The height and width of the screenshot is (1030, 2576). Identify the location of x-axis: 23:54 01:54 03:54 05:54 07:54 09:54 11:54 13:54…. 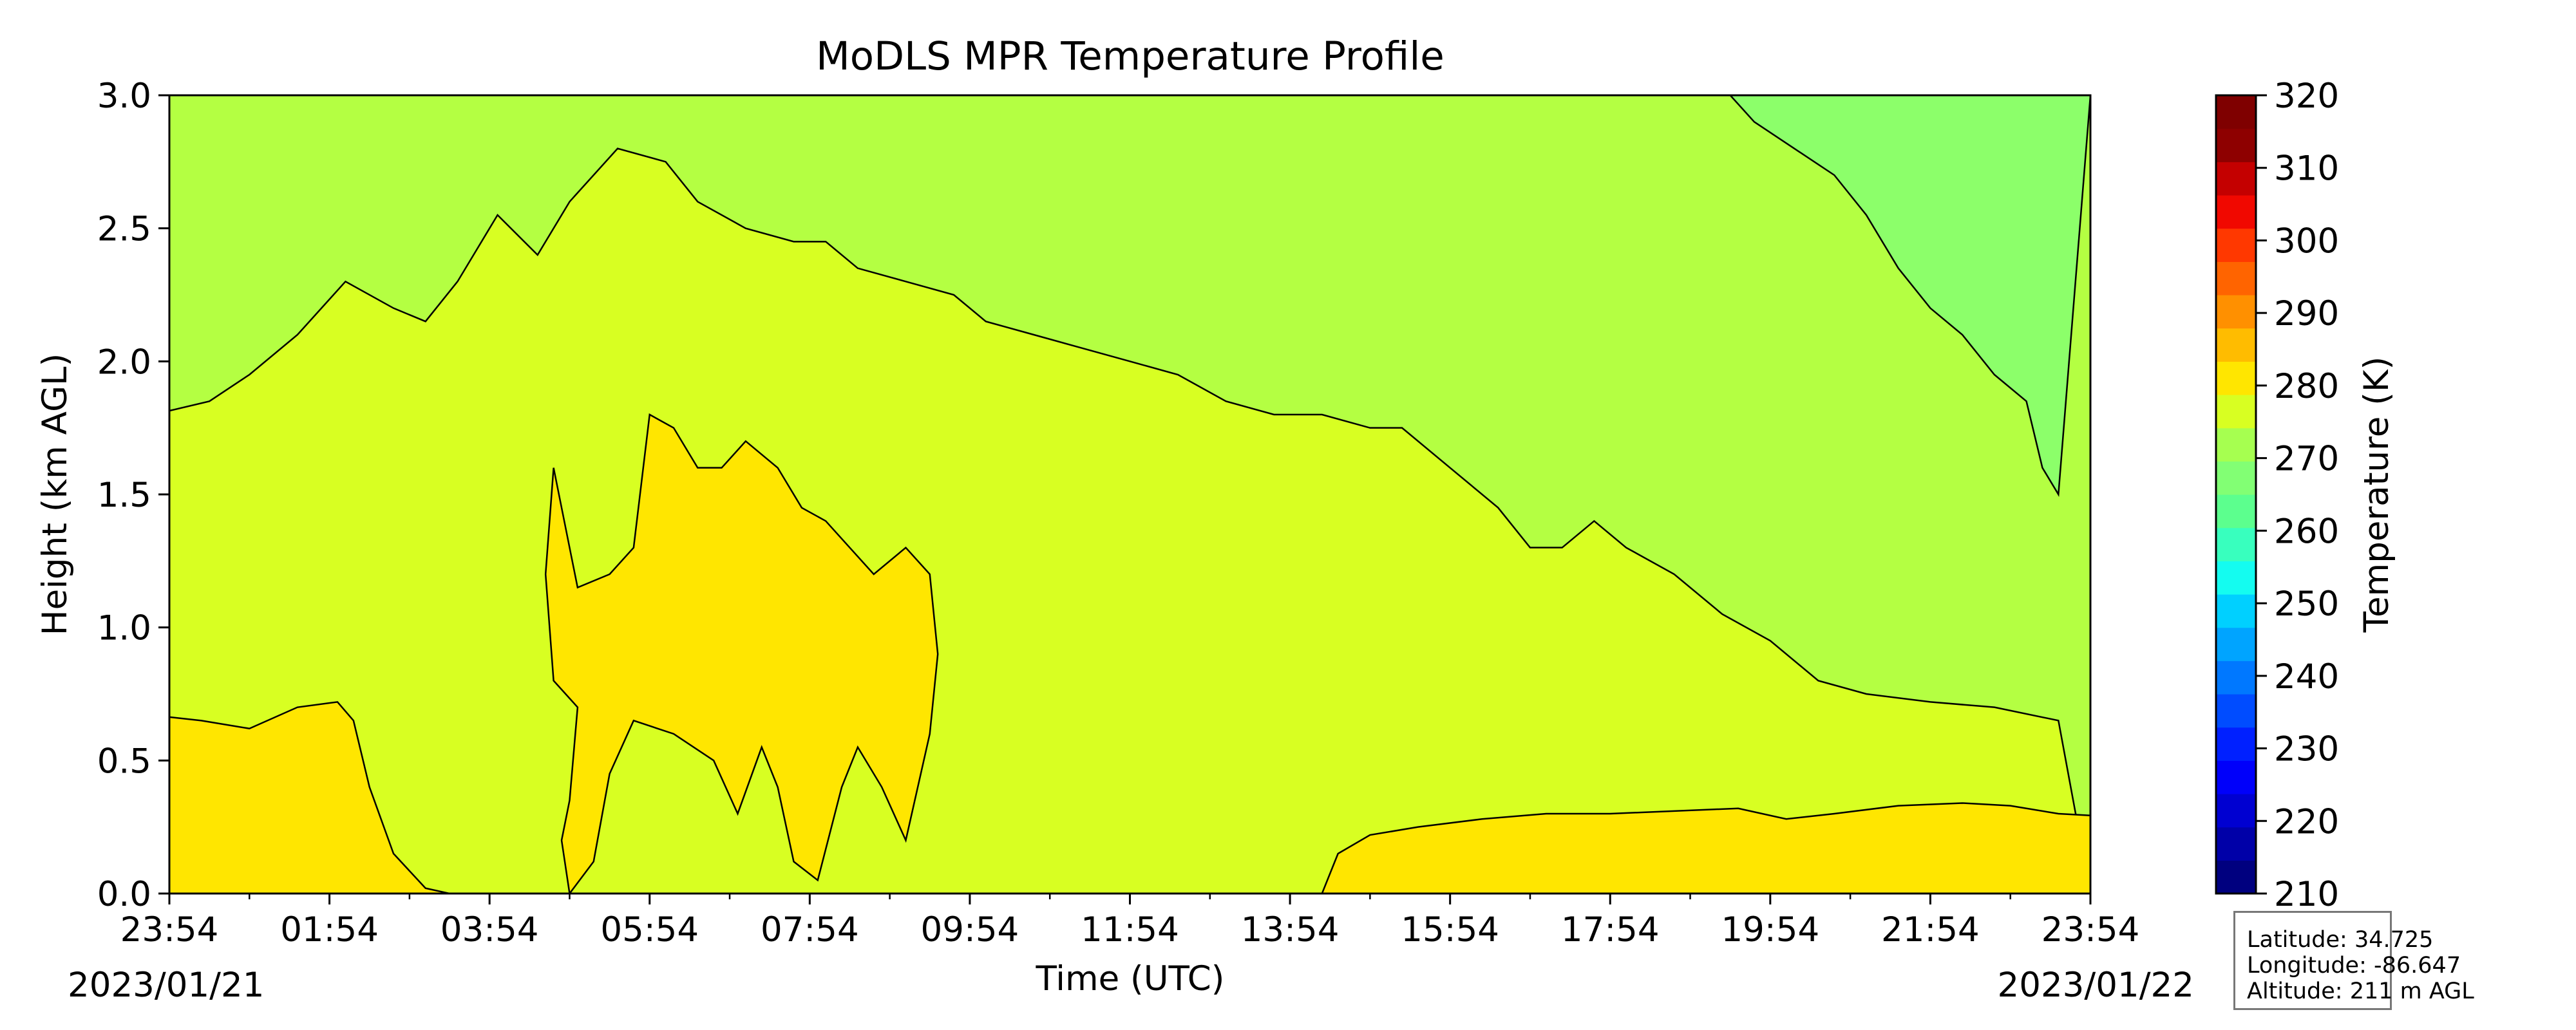
(1130, 922).